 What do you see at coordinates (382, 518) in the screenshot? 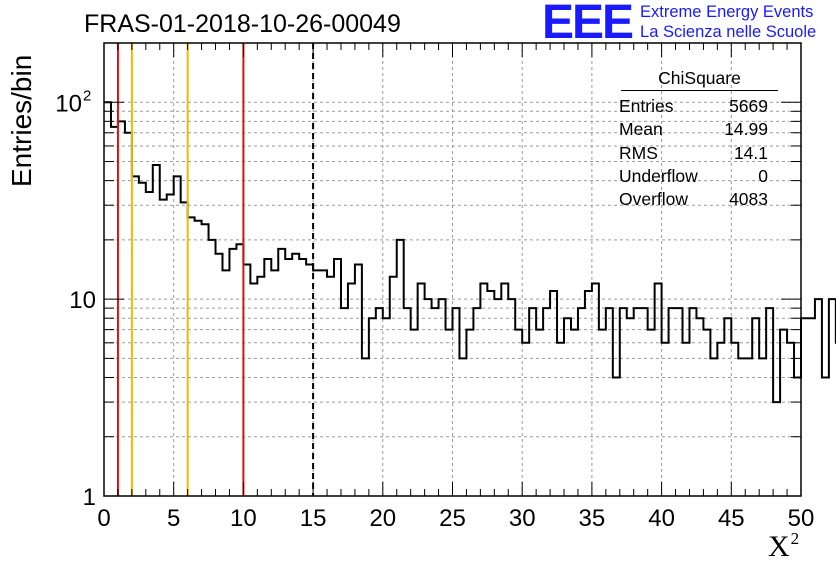
I see `x-tick-label: 20` at bounding box center [382, 518].